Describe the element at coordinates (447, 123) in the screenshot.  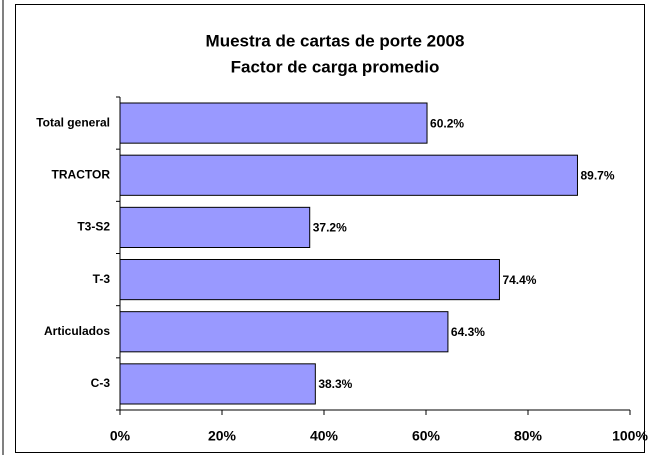
I see `value-label: 60.2%` at that location.